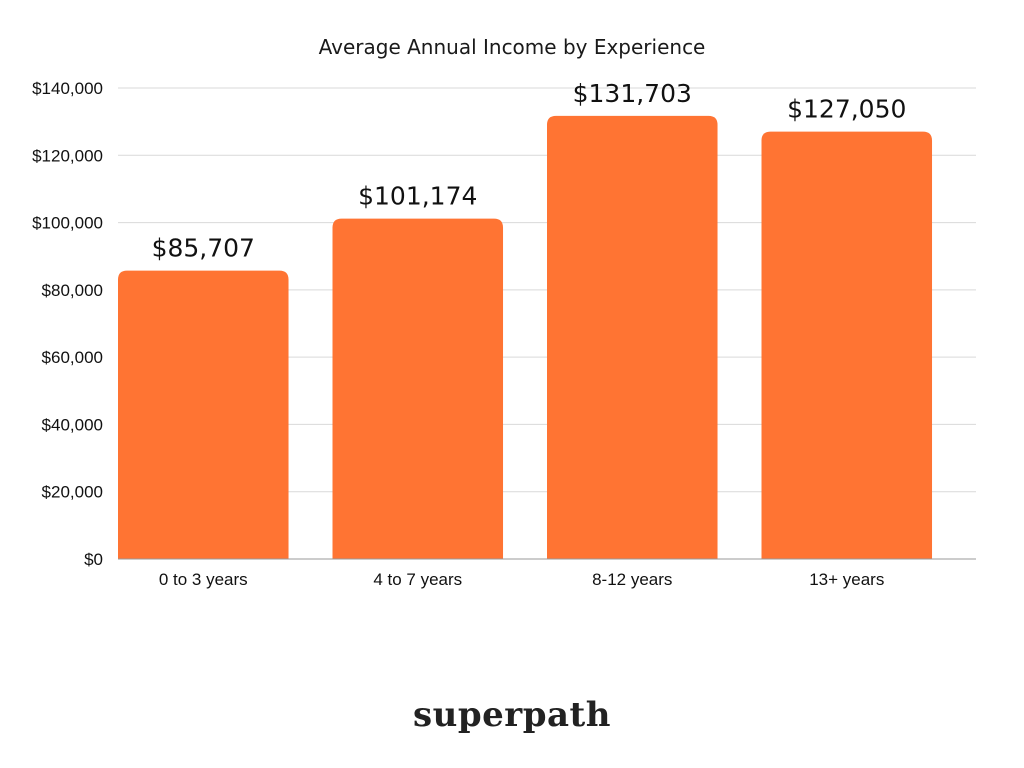 The height and width of the screenshot is (768, 1024). I want to click on x-category-label: 8-12 years, so click(632, 579).